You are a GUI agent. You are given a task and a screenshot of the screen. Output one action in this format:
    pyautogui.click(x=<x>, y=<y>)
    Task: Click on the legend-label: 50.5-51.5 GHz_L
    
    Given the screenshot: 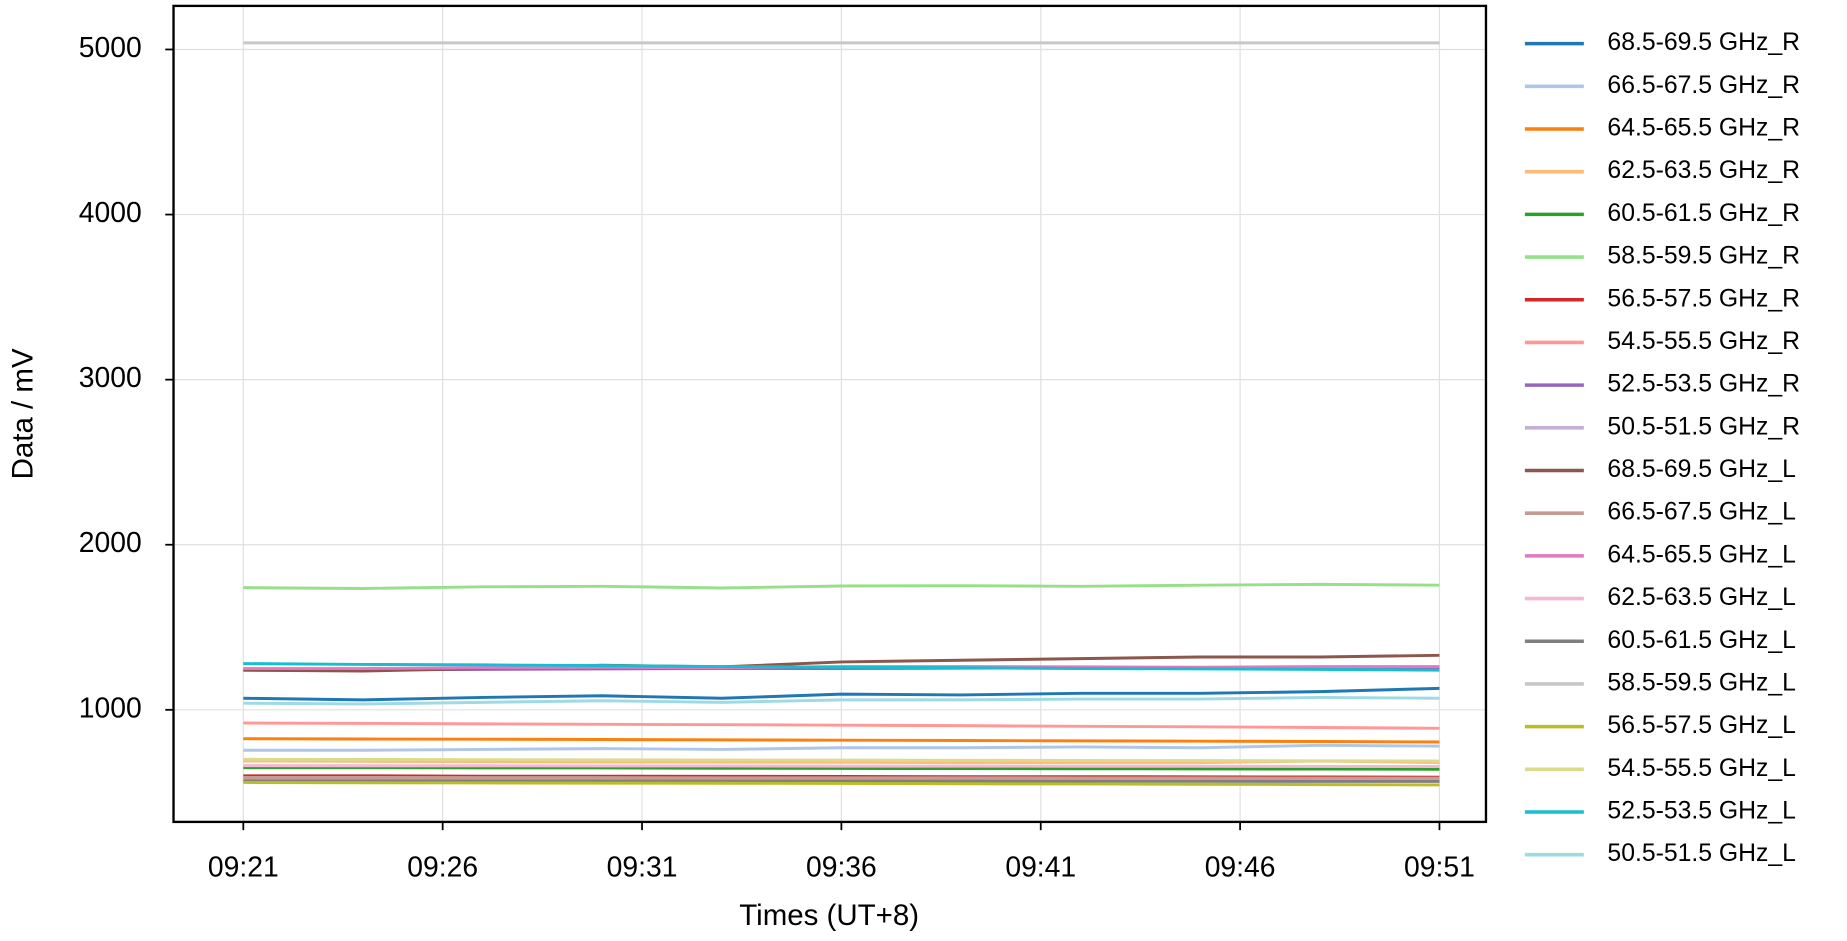 What is the action you would take?
    pyautogui.click(x=1701, y=853)
    